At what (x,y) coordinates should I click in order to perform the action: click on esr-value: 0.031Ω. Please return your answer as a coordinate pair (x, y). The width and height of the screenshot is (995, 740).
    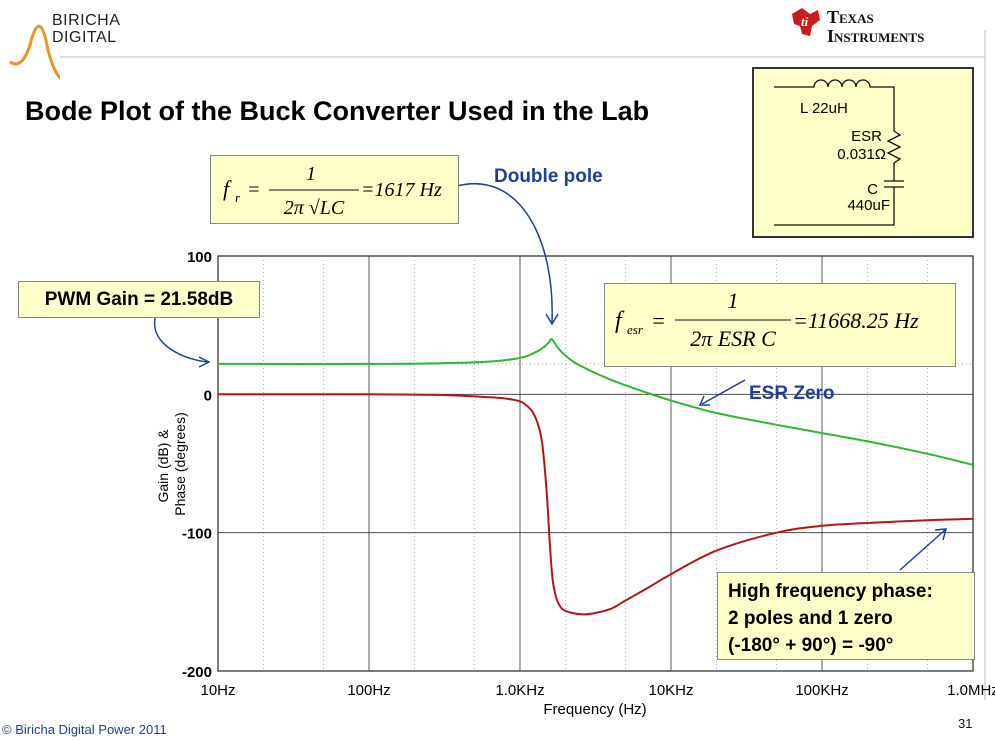
    Looking at the image, I should click on (861, 154).